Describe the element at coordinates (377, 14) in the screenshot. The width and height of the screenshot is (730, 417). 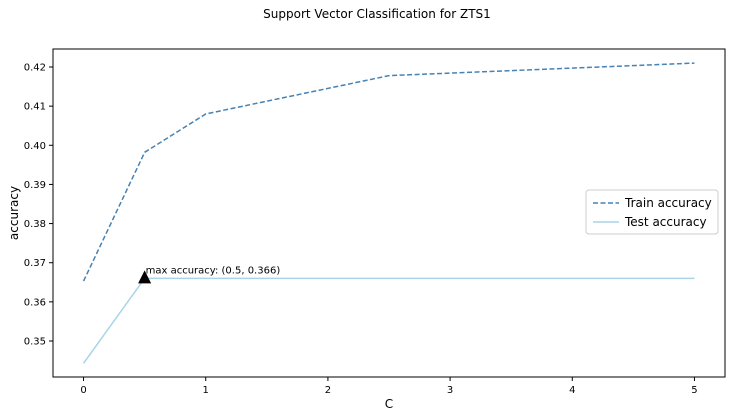
I see `chart-title: Support Vector Classification for ZTS1` at that location.